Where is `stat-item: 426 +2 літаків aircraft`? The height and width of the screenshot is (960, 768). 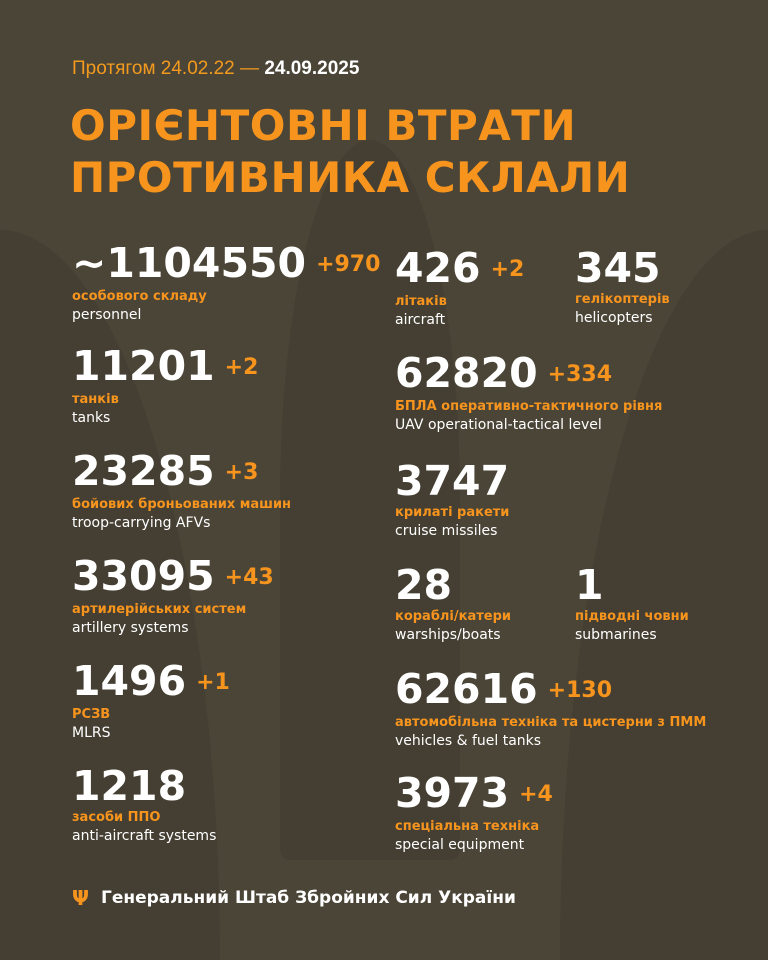 stat-item: 426 +2 літаків aircraft is located at coordinates (459, 287).